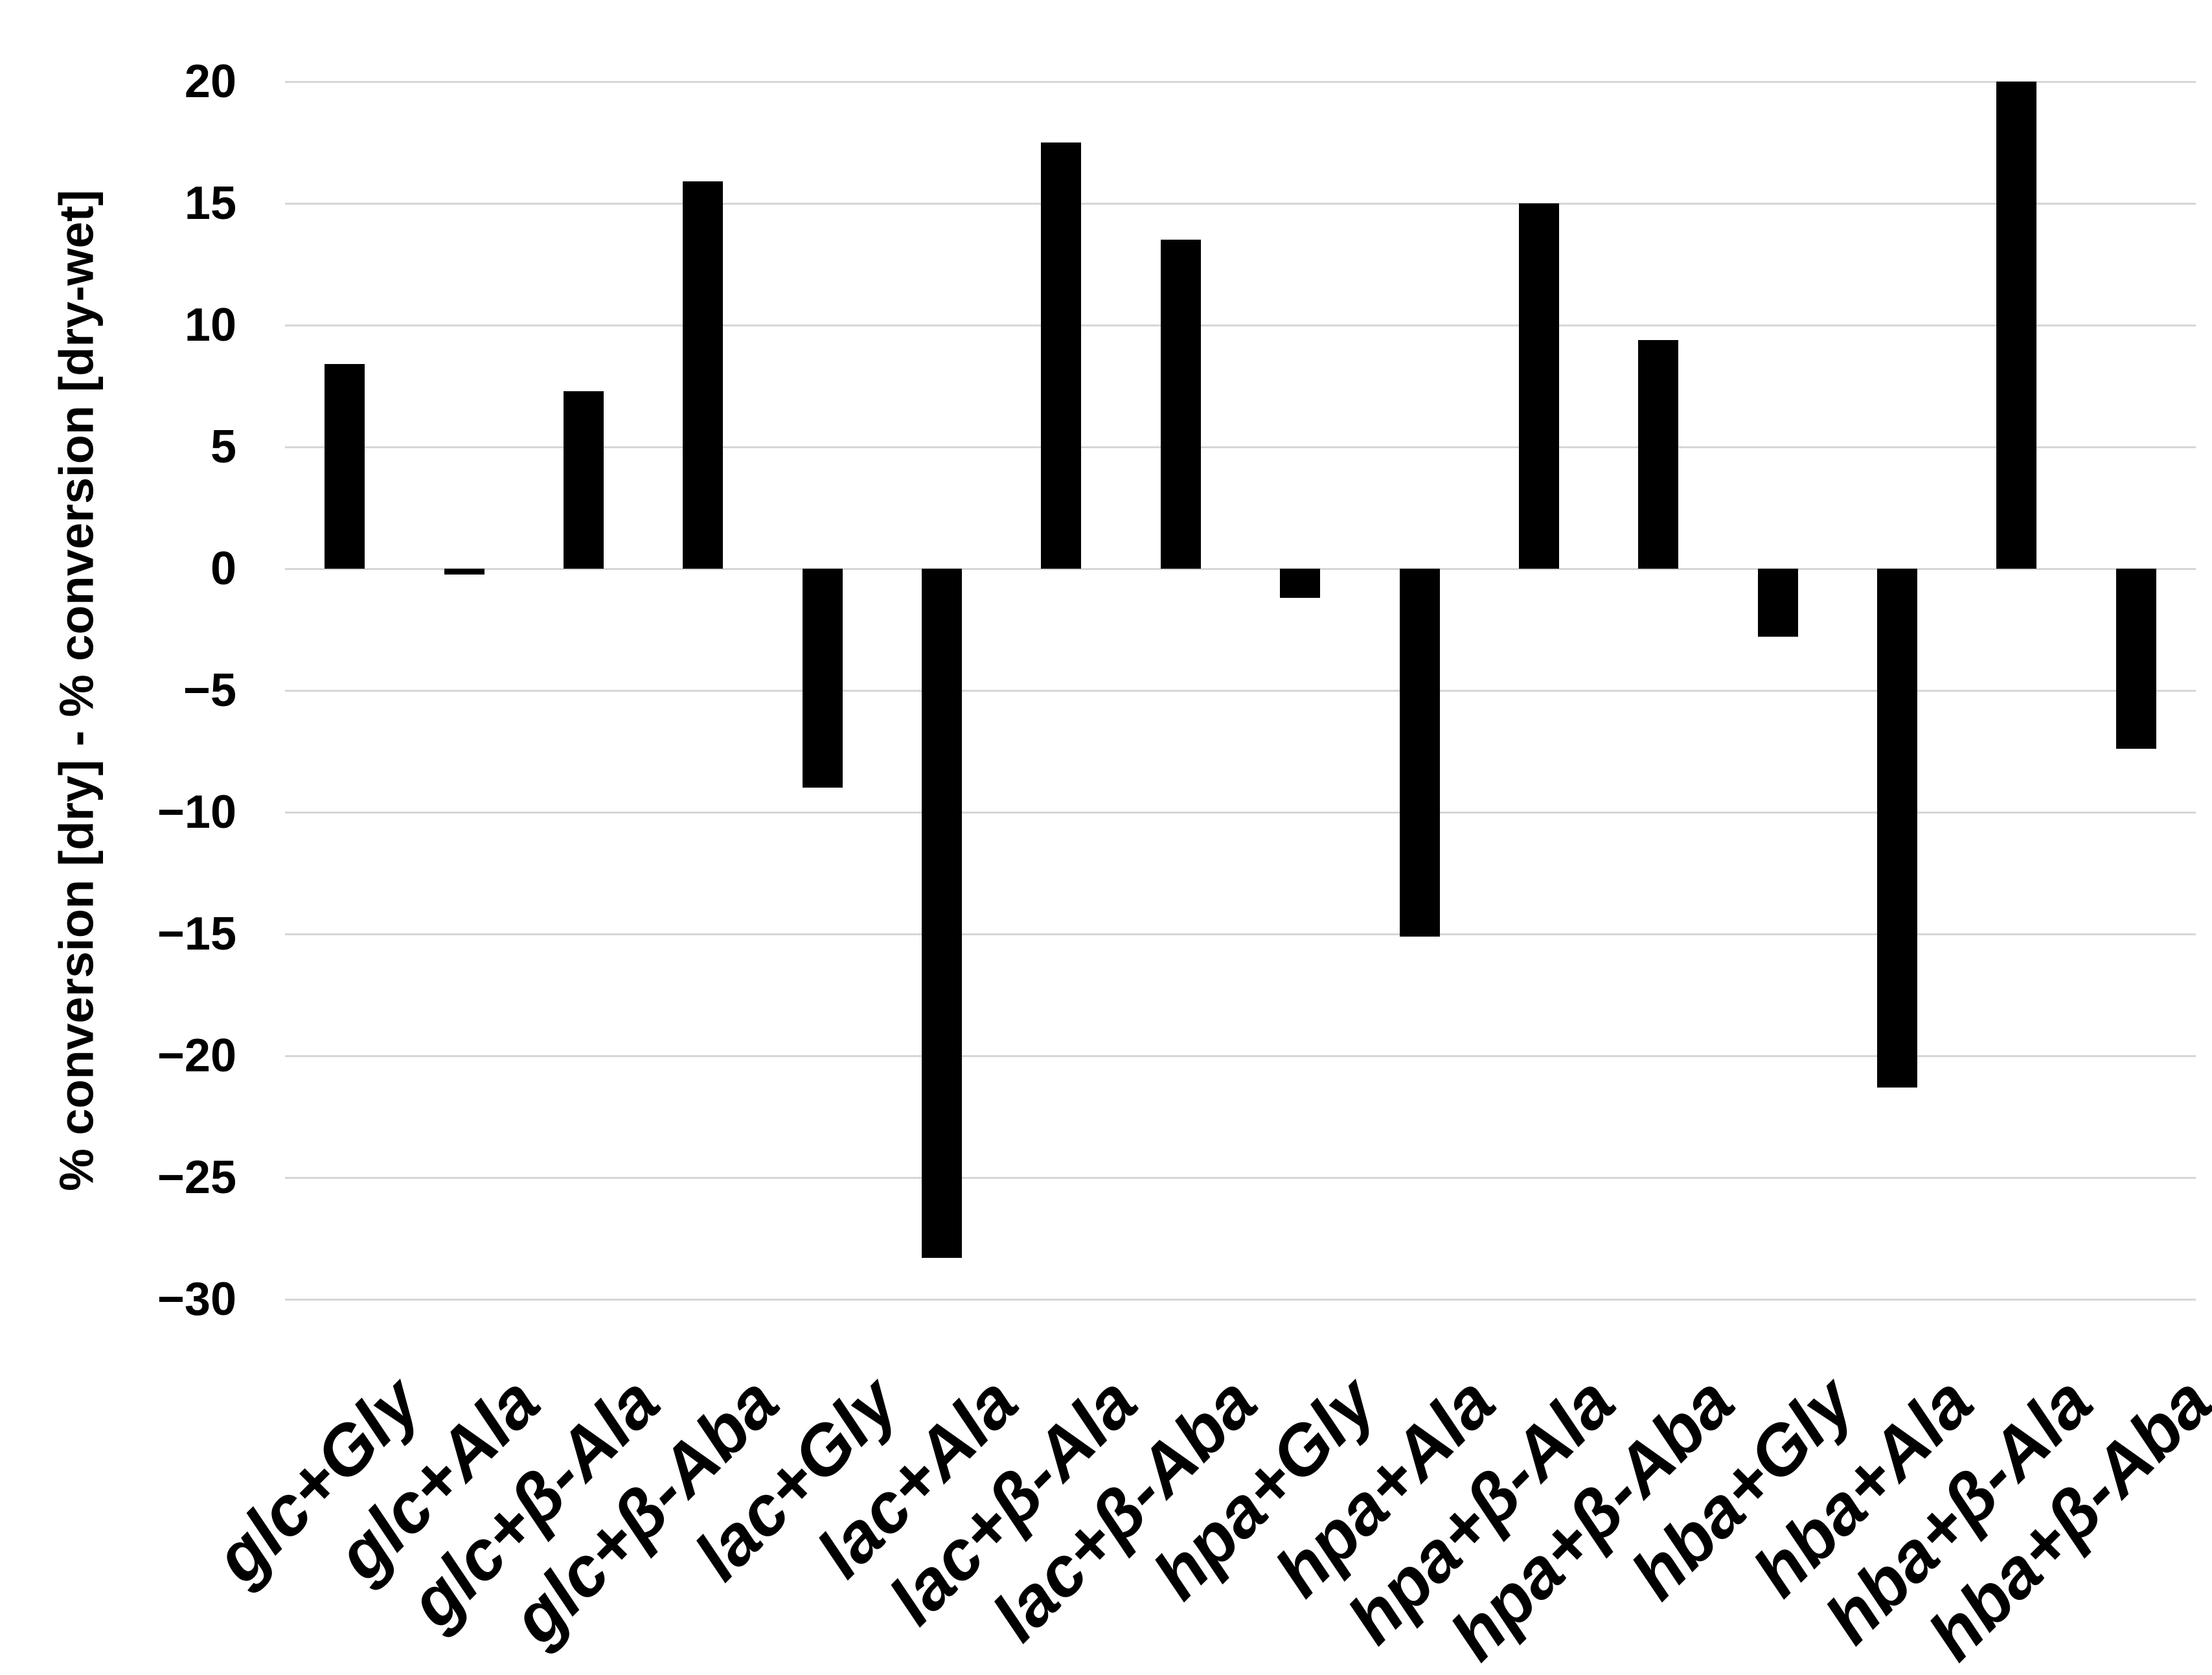 The width and height of the screenshot is (2212, 1675). What do you see at coordinates (197, 934) in the screenshot?
I see `y-tick-label--15: −15` at bounding box center [197, 934].